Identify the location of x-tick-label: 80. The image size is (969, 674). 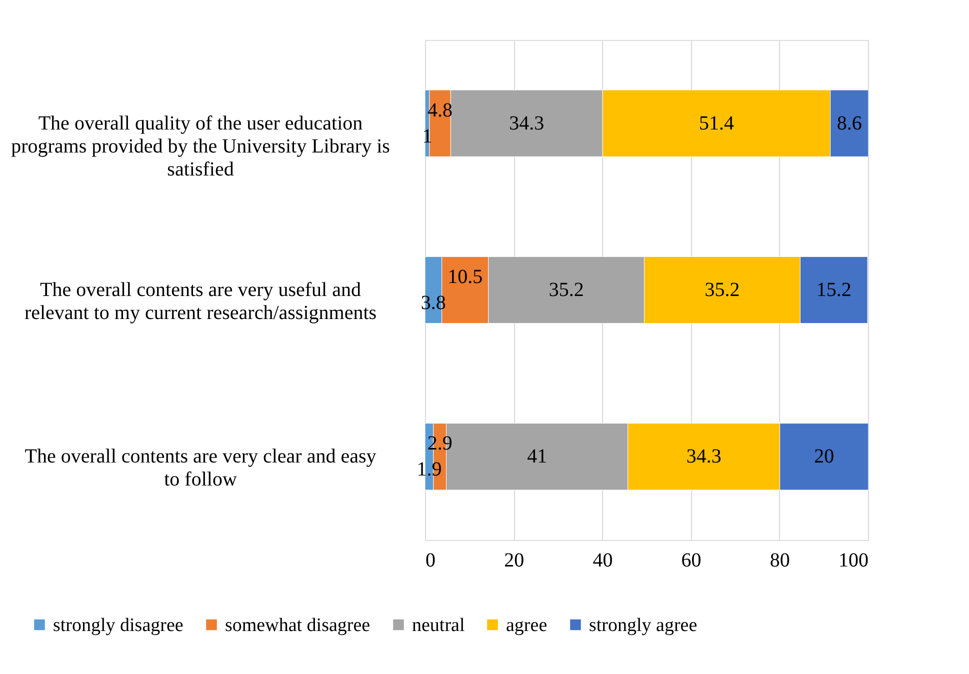
(780, 561).